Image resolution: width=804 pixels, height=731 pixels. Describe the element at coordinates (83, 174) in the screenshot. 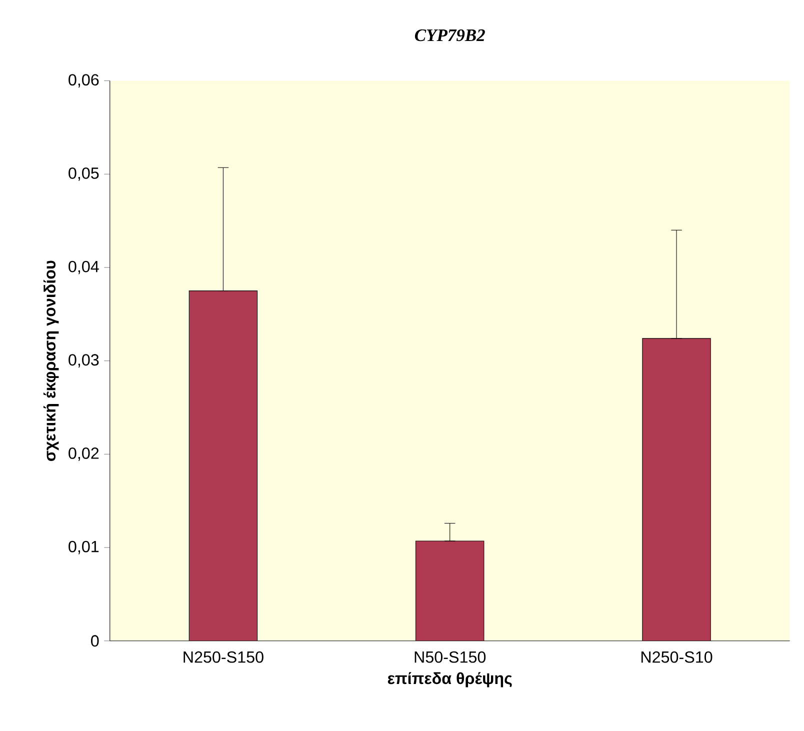

I see `y-tick-label: 0,05` at that location.